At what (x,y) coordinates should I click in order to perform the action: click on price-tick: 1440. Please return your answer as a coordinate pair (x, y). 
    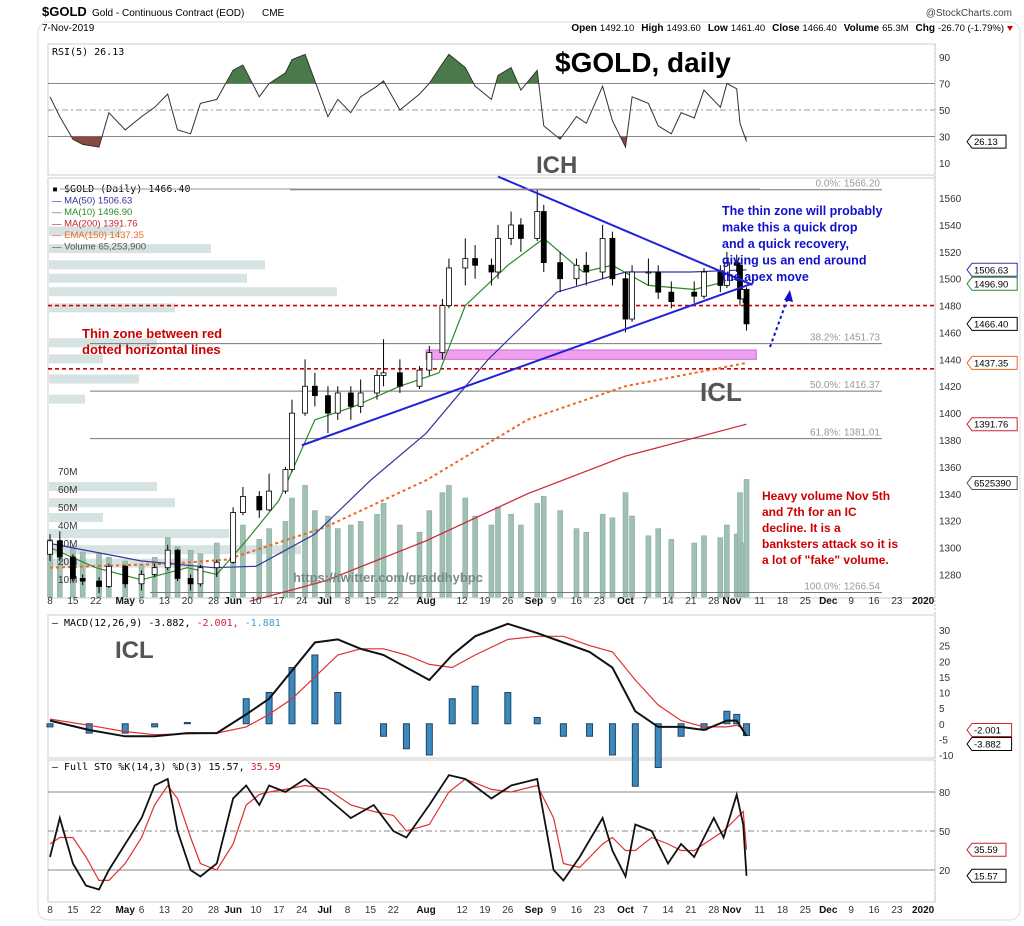
    Looking at the image, I should click on (950, 360).